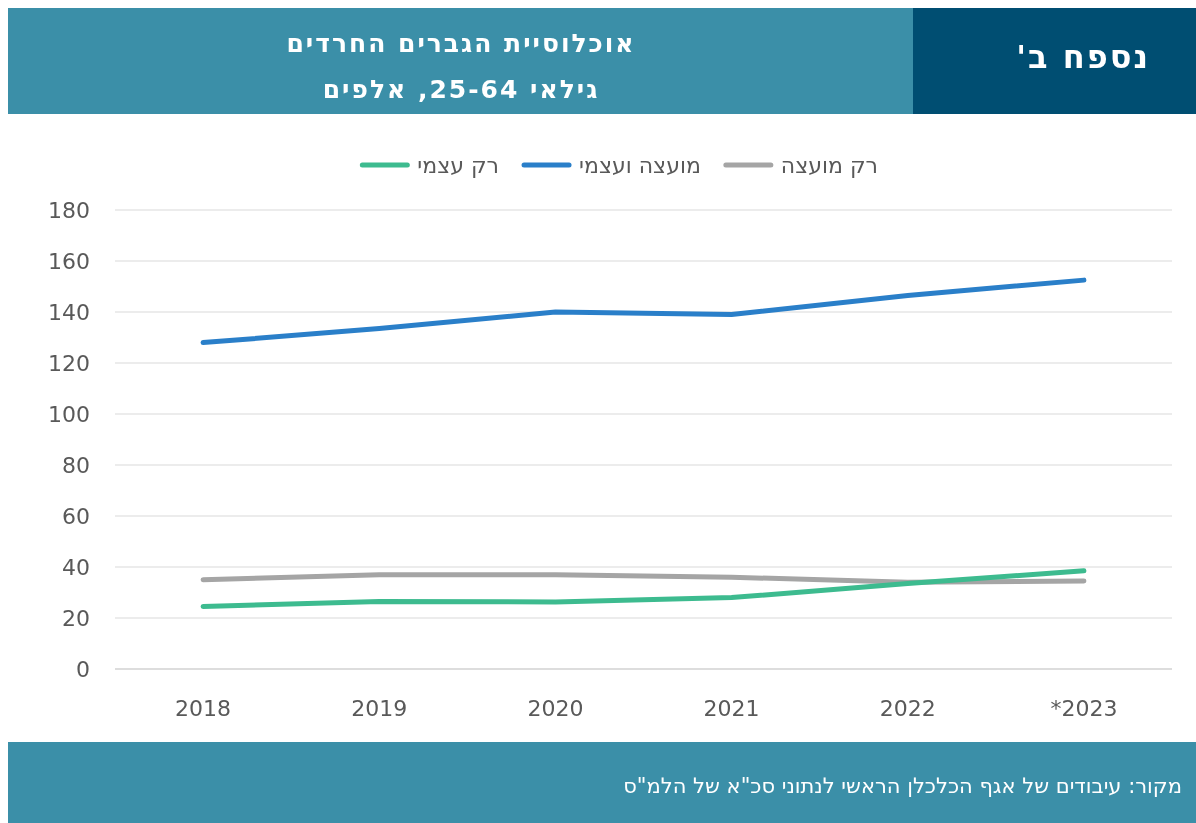 The width and height of the screenshot is (1196, 823). I want to click on text: מקור: עיבודים של אגף הכלכלן הראשי לנתוני סכ"א של הלמ"ס, so click(902, 786).